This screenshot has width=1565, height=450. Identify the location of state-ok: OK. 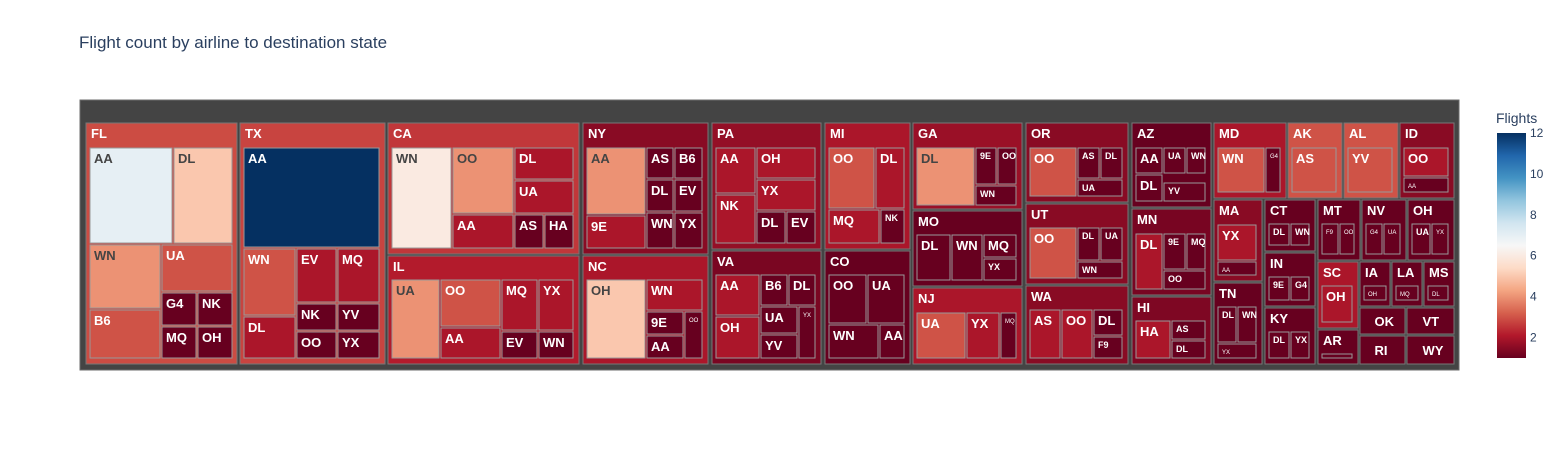
(1382, 321).